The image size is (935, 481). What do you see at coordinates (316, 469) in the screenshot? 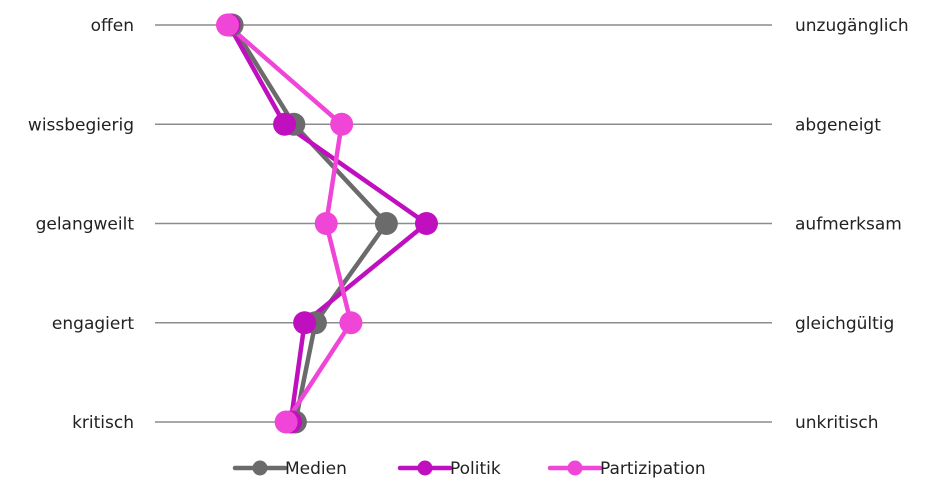
I see `legend-label: Medien` at bounding box center [316, 469].